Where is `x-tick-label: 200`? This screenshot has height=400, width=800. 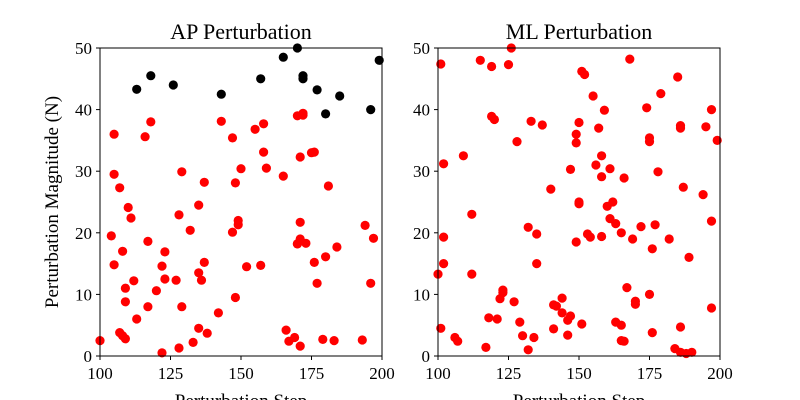
x-tick-label: 200 is located at coordinates (382, 373).